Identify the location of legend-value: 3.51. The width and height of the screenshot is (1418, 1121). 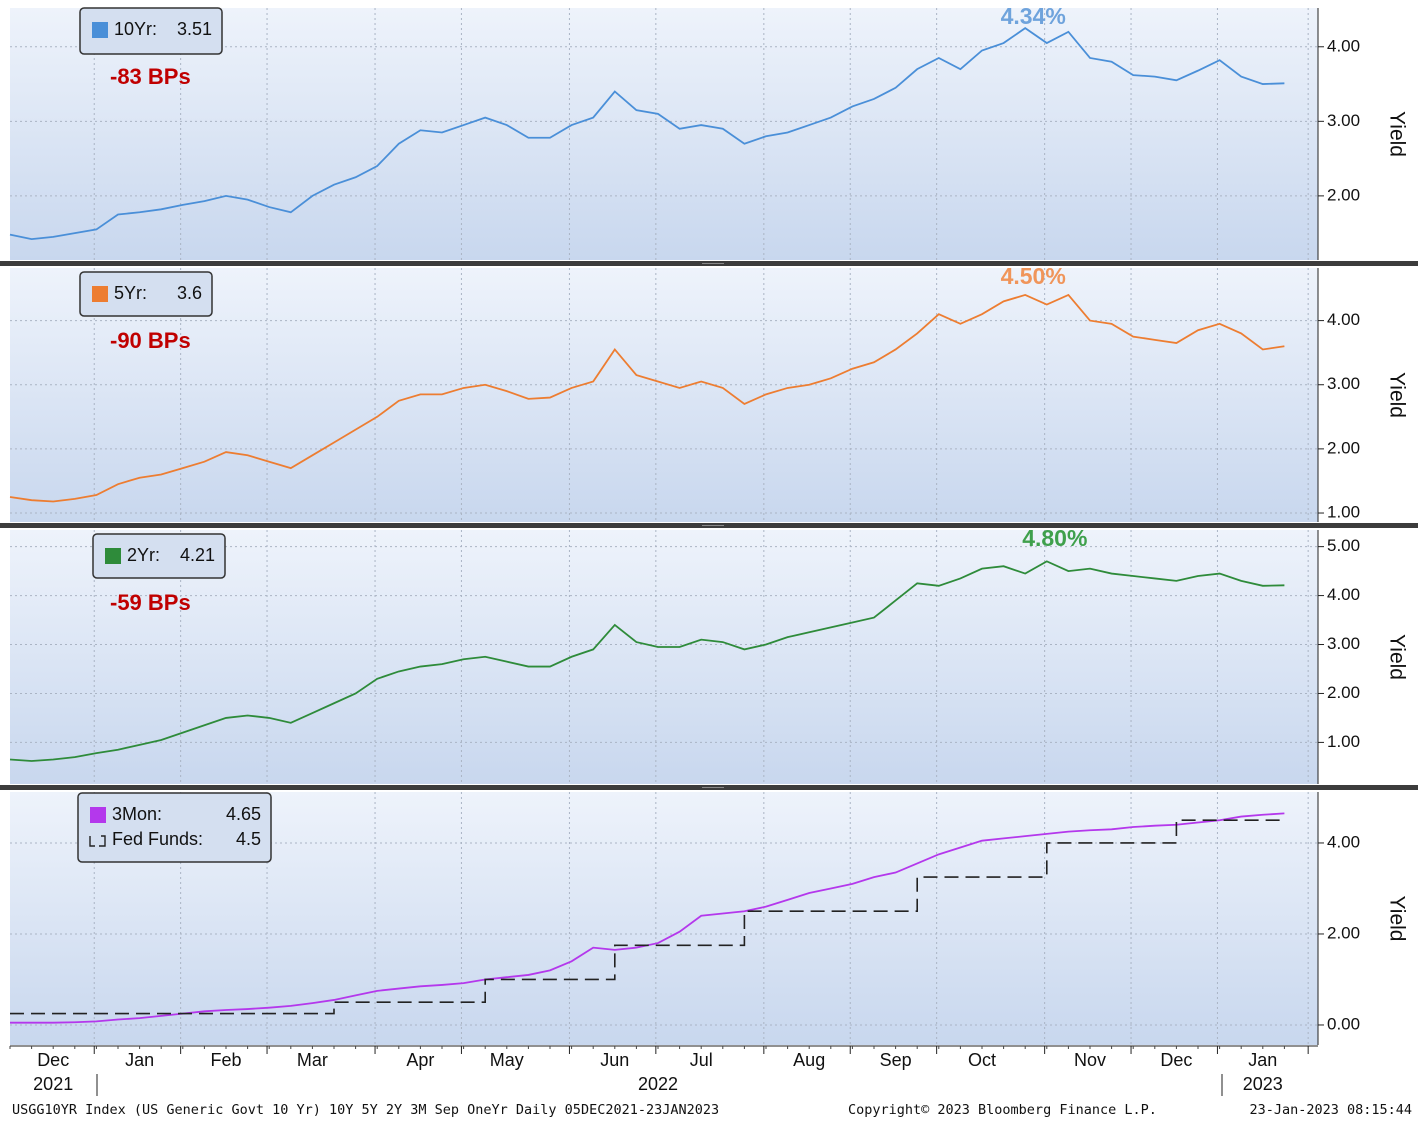
(194, 29).